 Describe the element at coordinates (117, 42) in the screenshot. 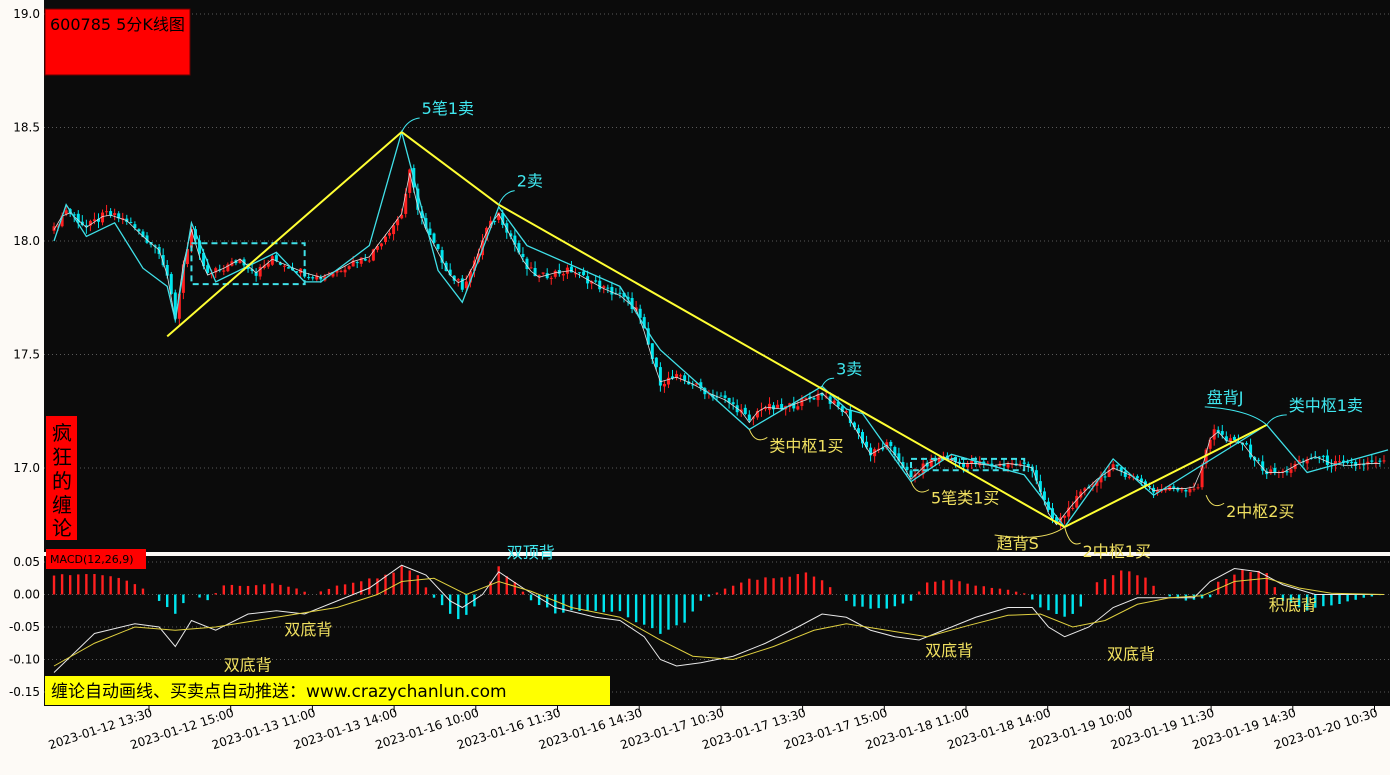

I see `title-box: 600785 5分K线图` at that location.